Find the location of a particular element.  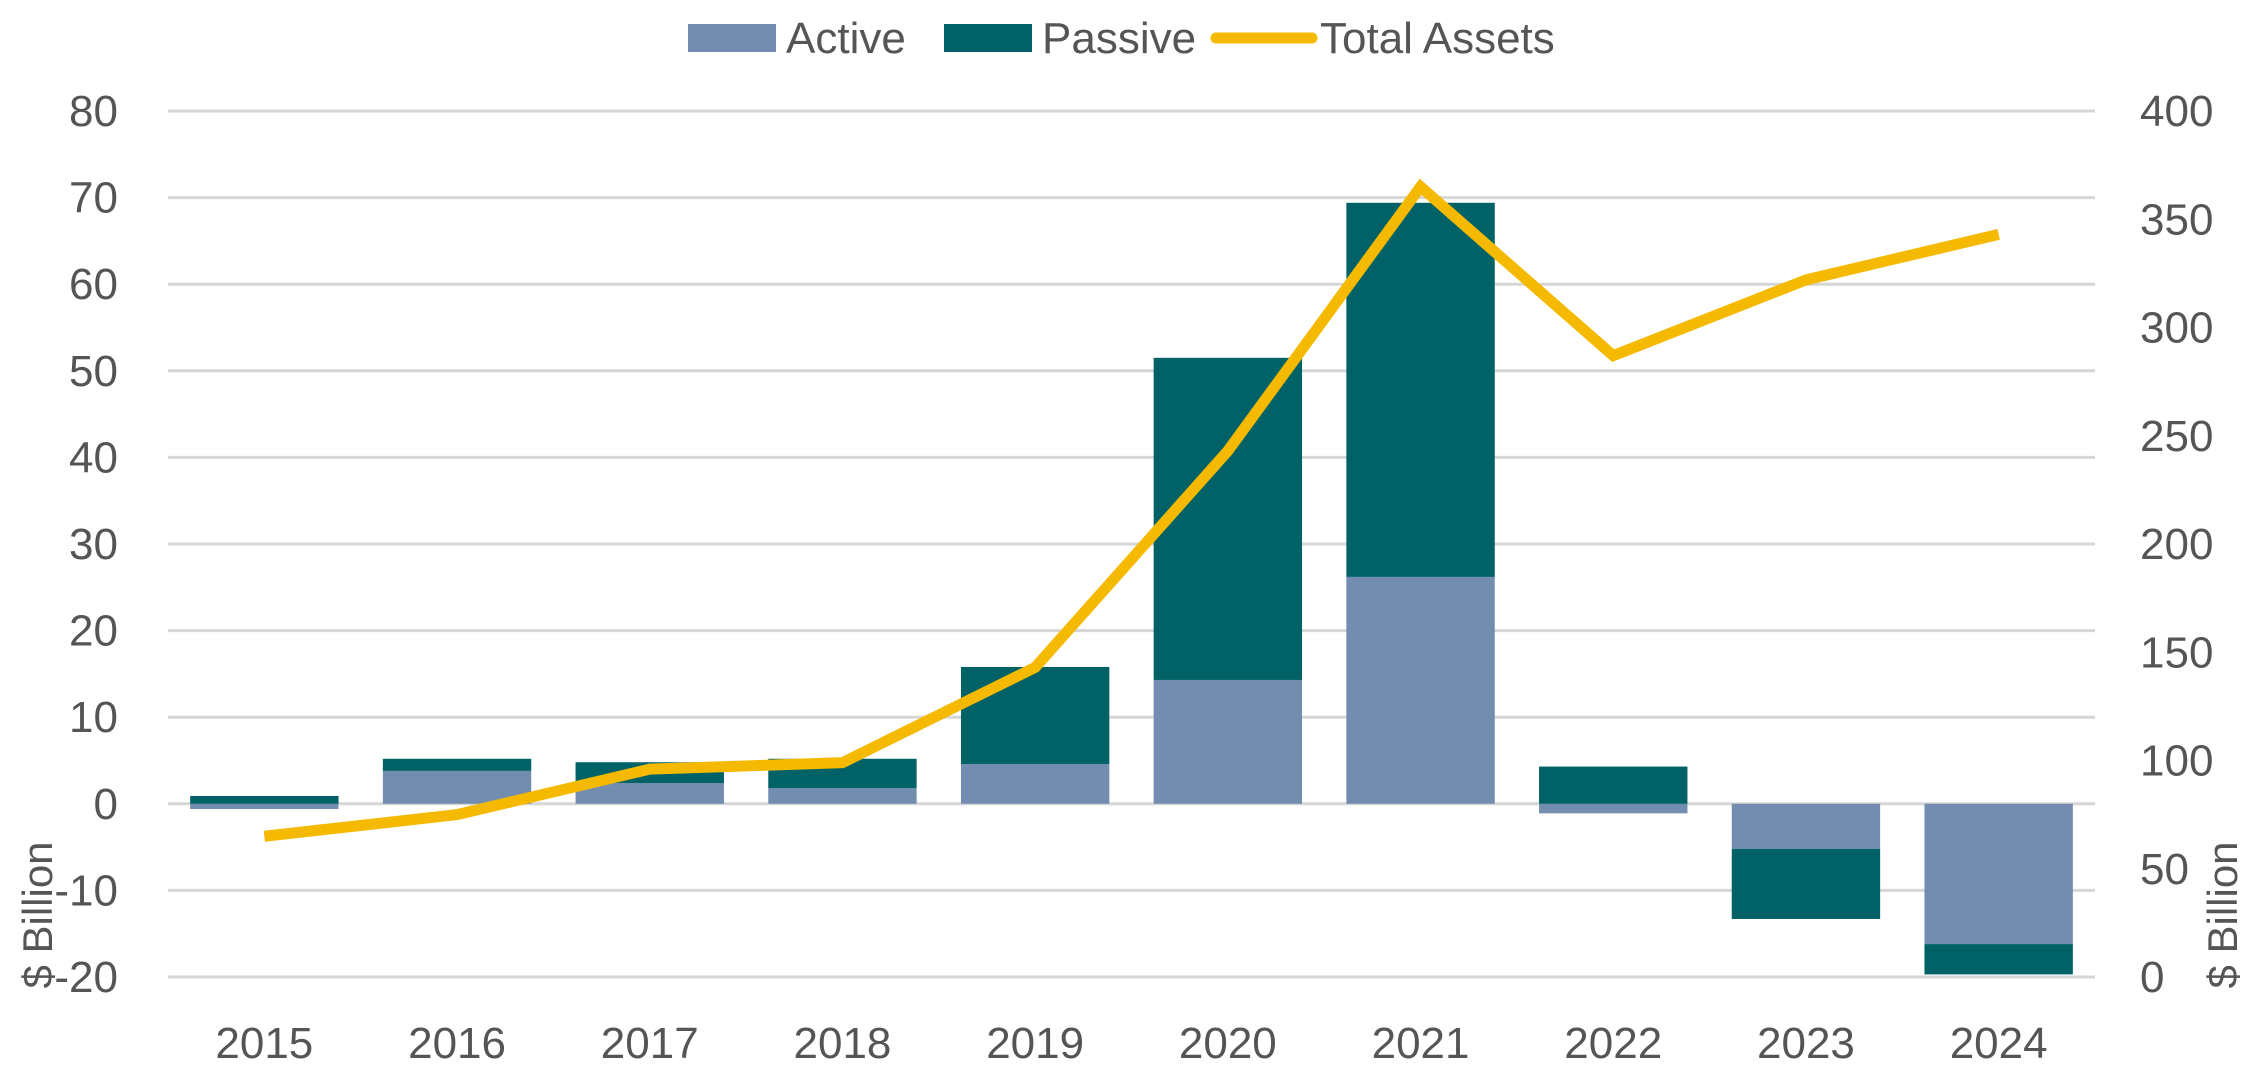

left-tick-label: 0 is located at coordinates (106, 804).